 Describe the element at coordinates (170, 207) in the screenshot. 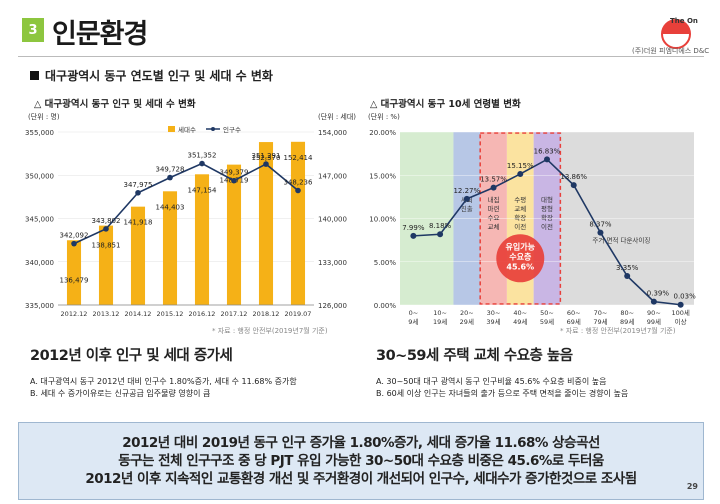

I see `bar-label: 144,403` at that location.